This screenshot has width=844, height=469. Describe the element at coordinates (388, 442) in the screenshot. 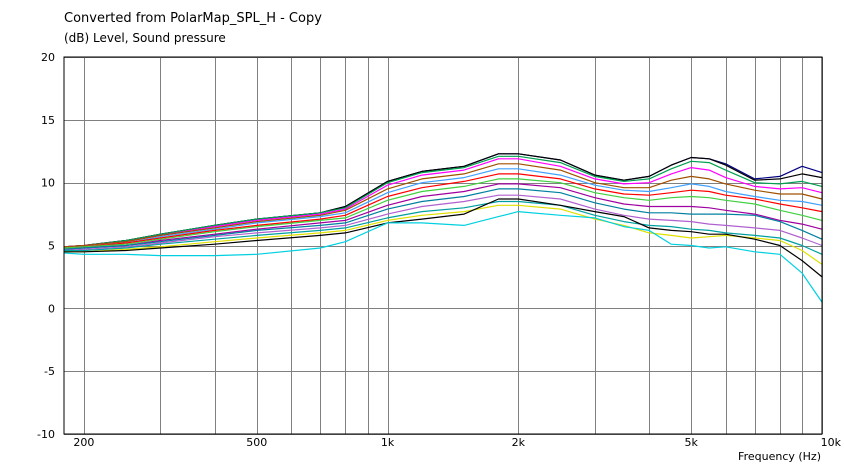

I see `x-tick-label: 1k` at that location.